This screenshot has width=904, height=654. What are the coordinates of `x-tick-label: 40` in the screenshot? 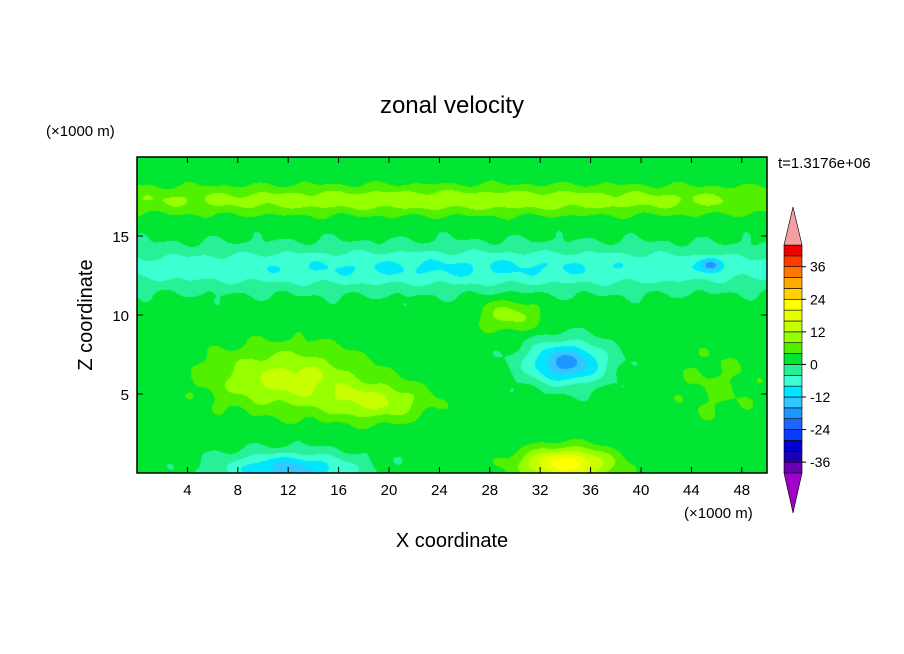 It's located at (641, 490).